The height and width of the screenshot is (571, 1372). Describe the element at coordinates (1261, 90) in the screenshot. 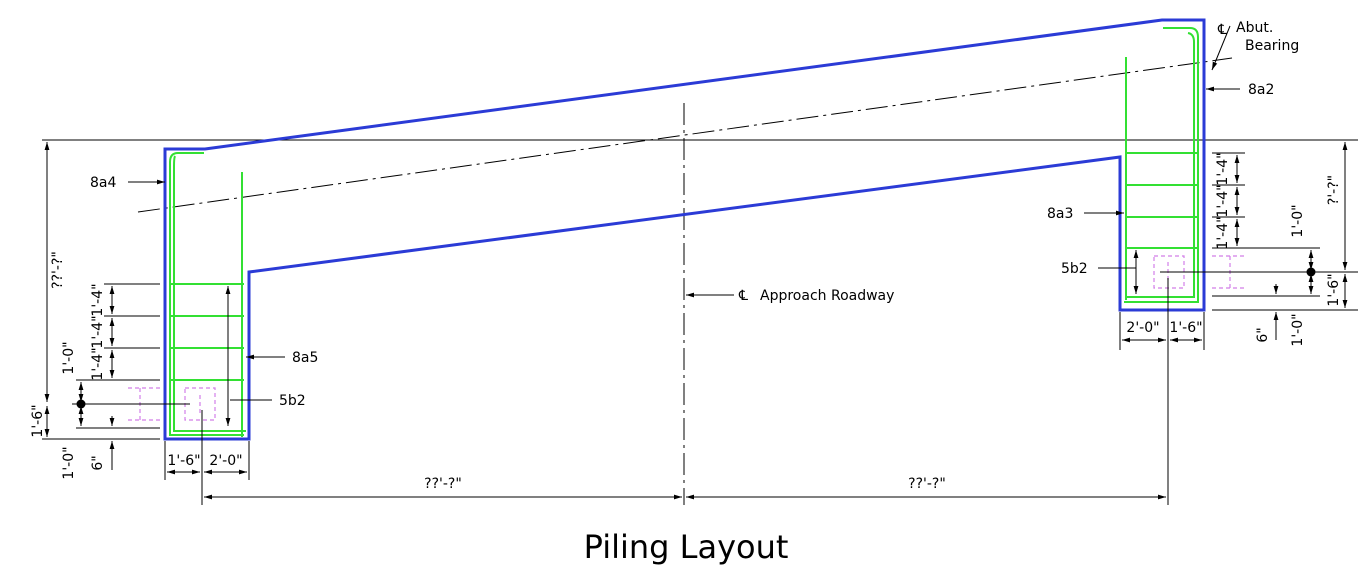

I see `callout: 8a2` at that location.